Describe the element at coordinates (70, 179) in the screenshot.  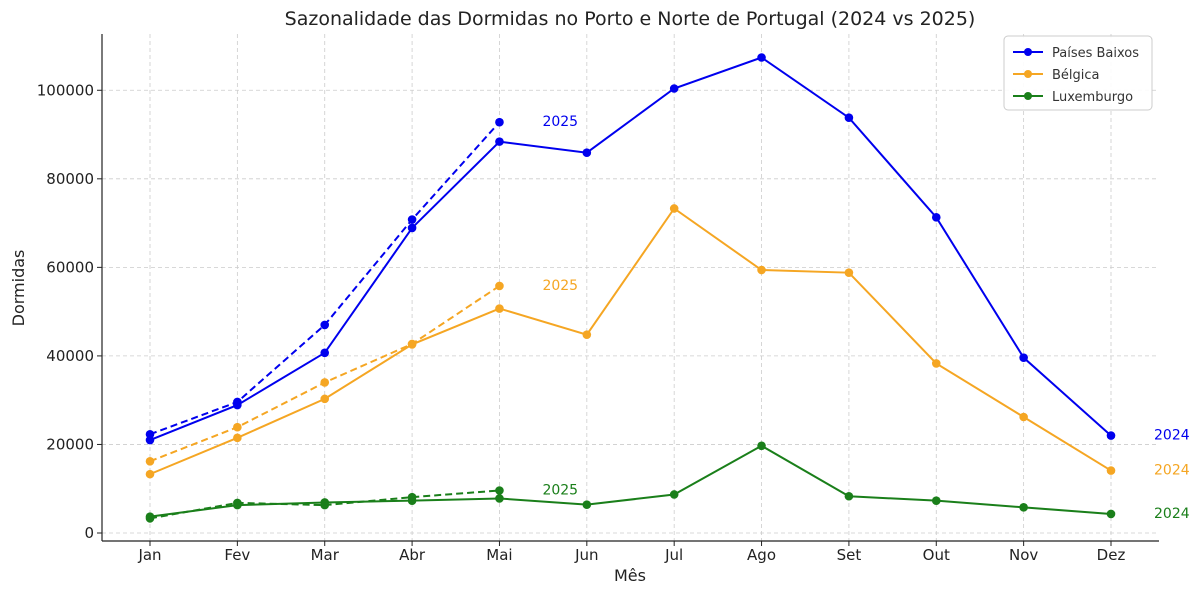
I see `y-tick-label: 80000` at that location.